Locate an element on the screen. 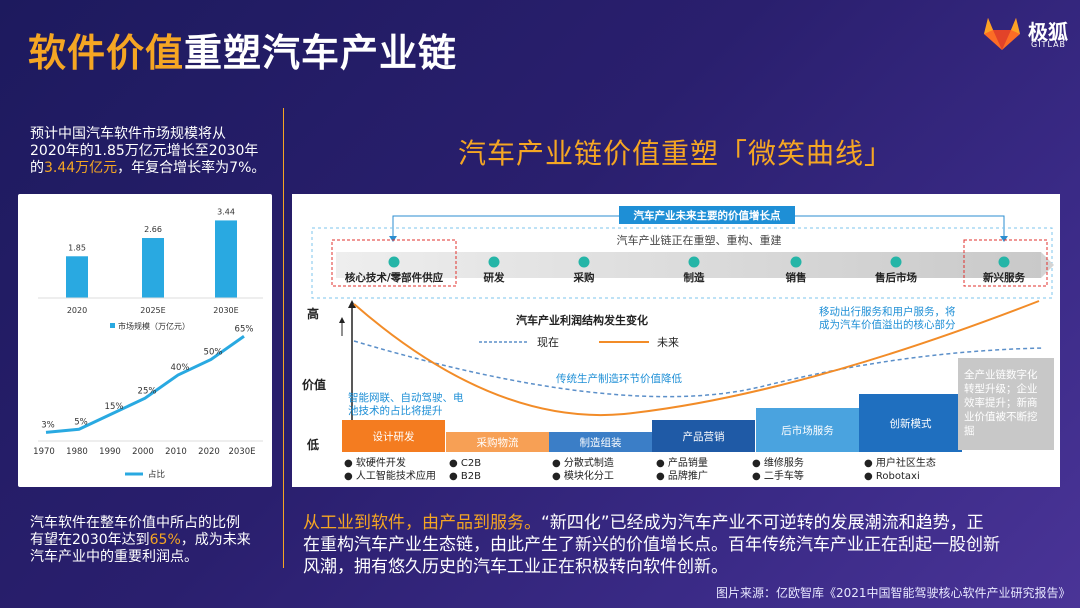 The image size is (1080, 608). growth-banner is located at coordinates (707, 215).